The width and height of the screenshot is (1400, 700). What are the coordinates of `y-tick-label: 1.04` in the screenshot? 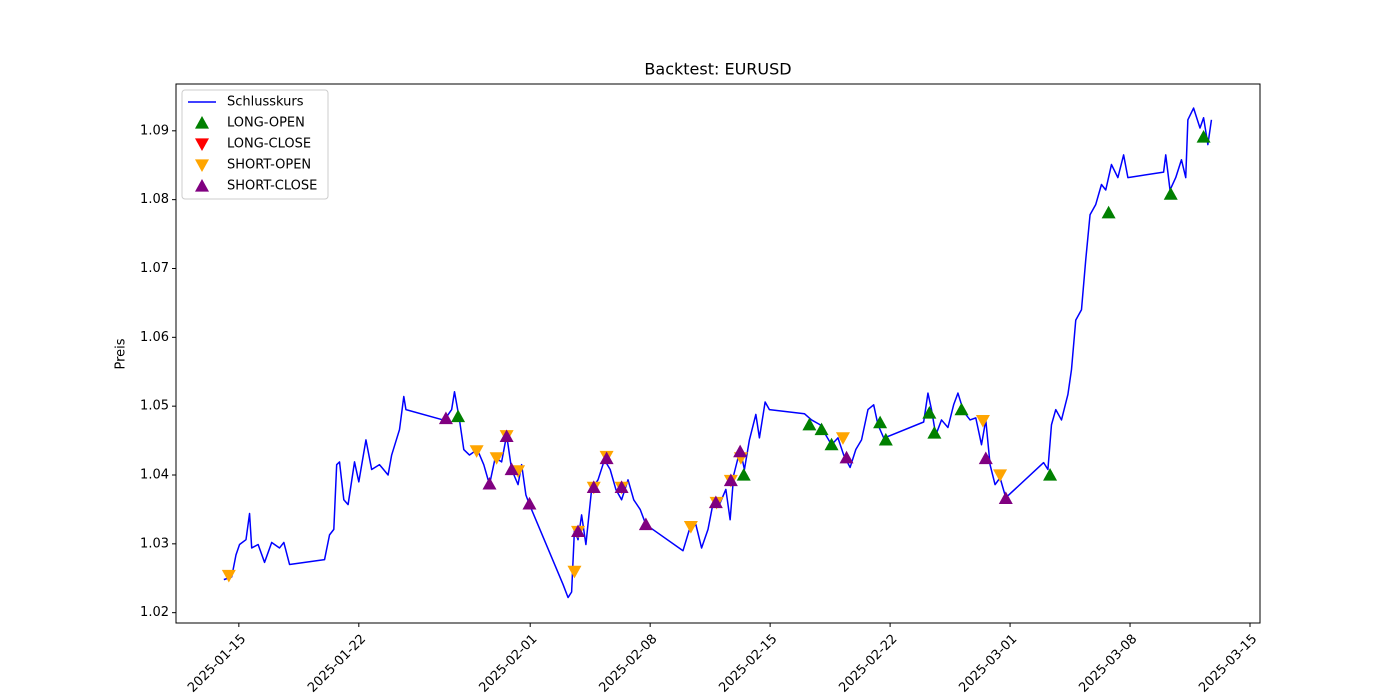 It's located at (154, 474).